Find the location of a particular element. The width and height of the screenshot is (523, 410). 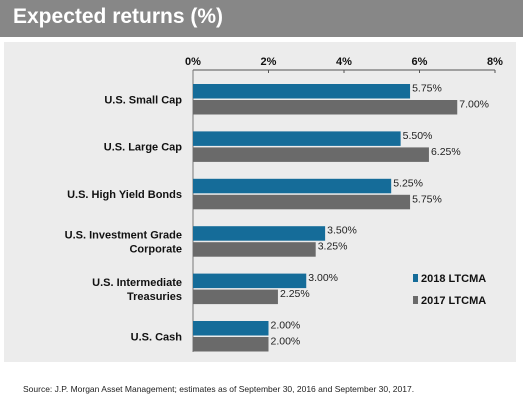

data-label: 5.50% is located at coordinates (418, 136).